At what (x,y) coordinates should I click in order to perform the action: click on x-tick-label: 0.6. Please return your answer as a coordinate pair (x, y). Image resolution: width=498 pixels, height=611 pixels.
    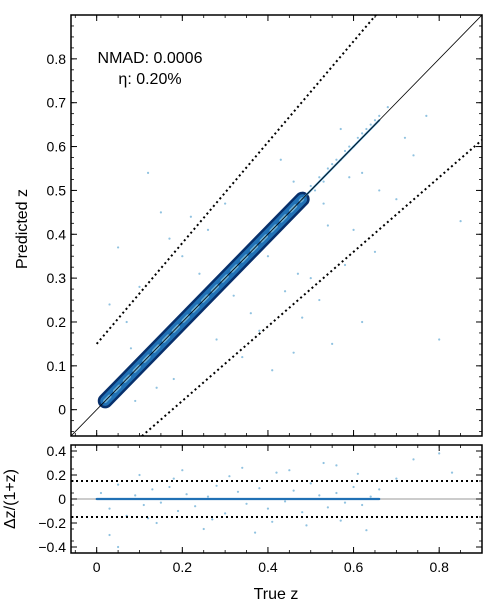
    Looking at the image, I should click on (354, 567).